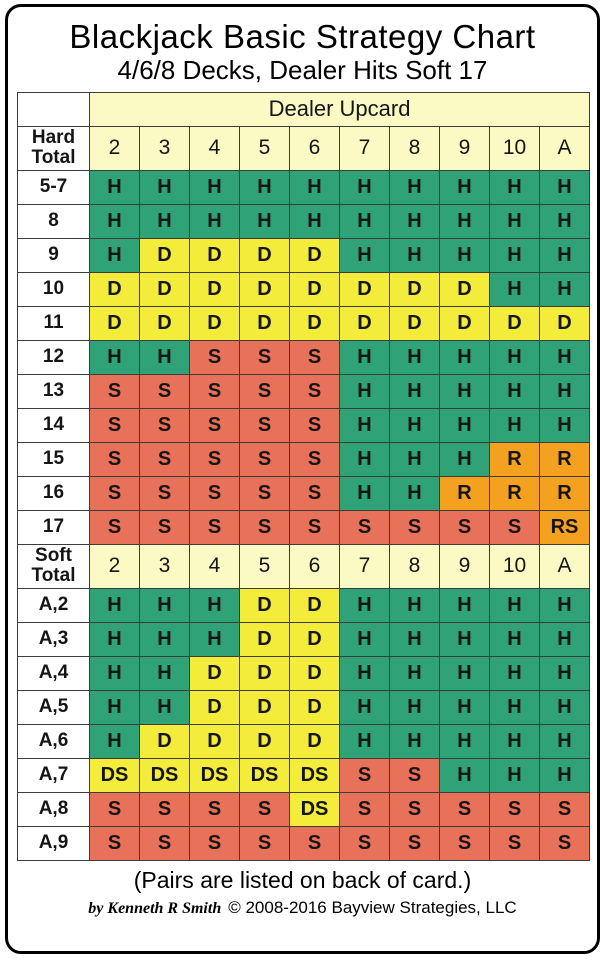 The height and width of the screenshot is (960, 605). Describe the element at coordinates (304, 843) in the screenshot. I see `strategy-row: A,9 S S S S S S S S S S` at that location.